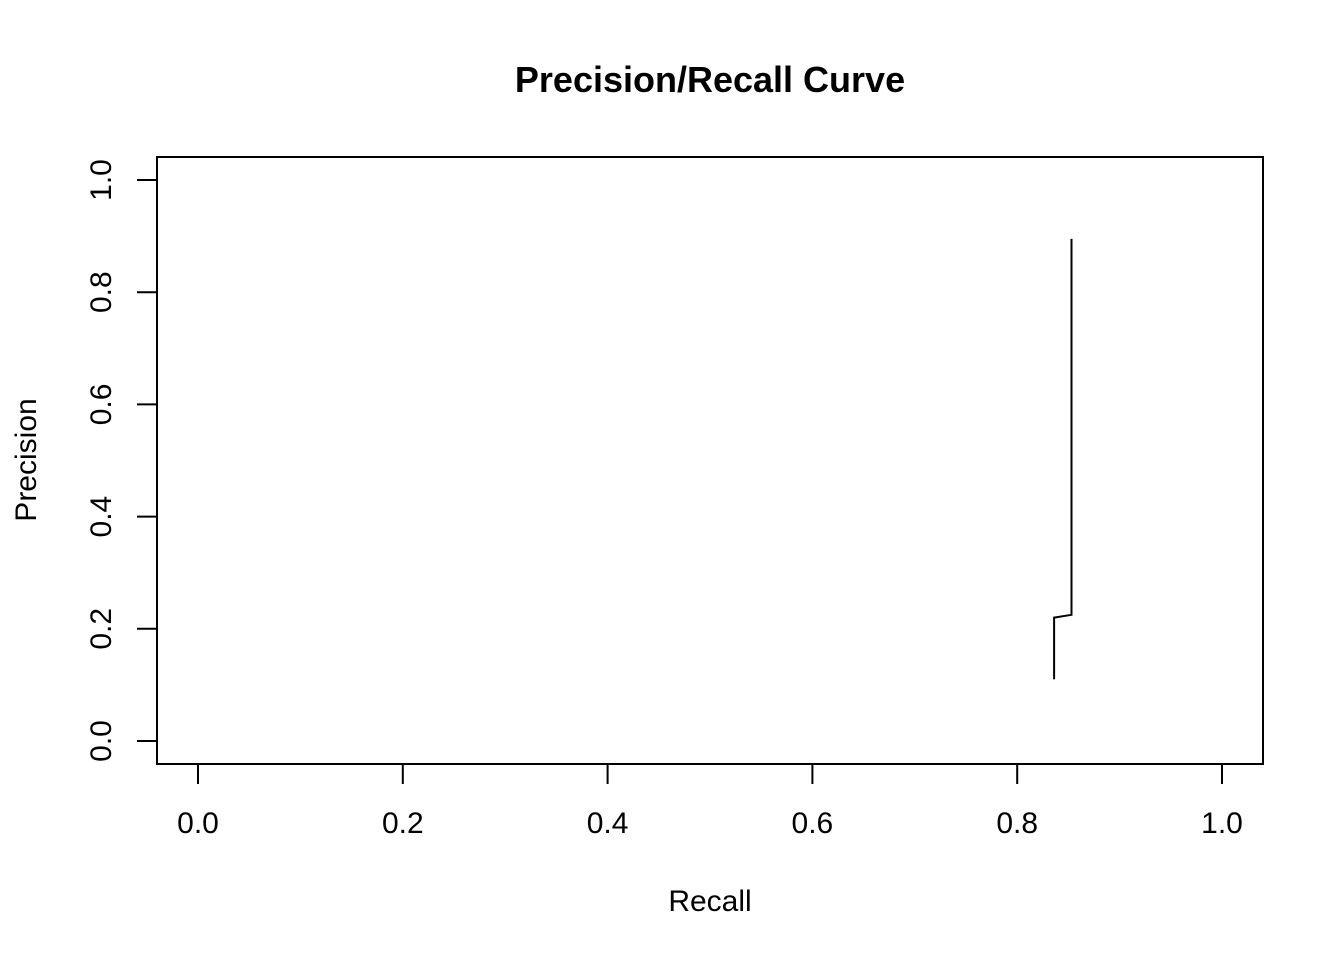 Image resolution: width=1344 pixels, height=960 pixels. I want to click on y-tick-label: 0.4, so click(101, 517).